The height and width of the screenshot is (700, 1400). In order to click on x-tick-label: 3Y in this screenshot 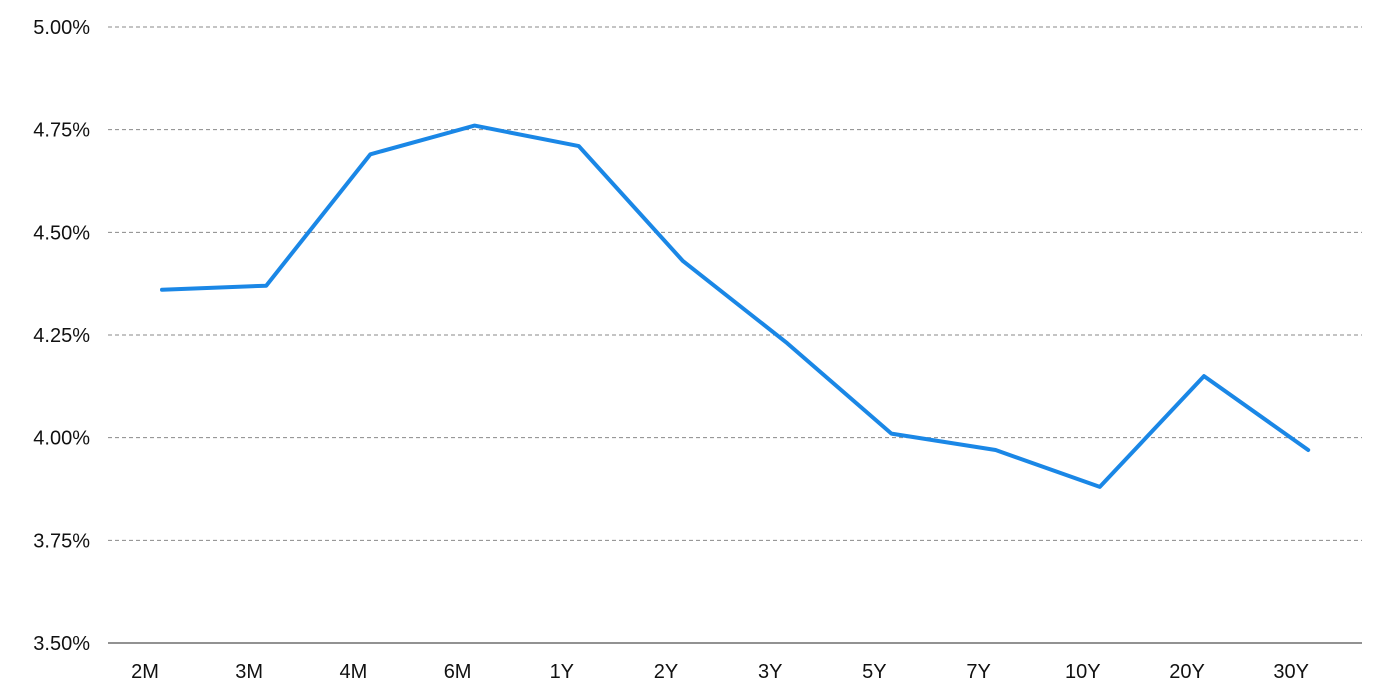, I will do `click(770, 672)`.